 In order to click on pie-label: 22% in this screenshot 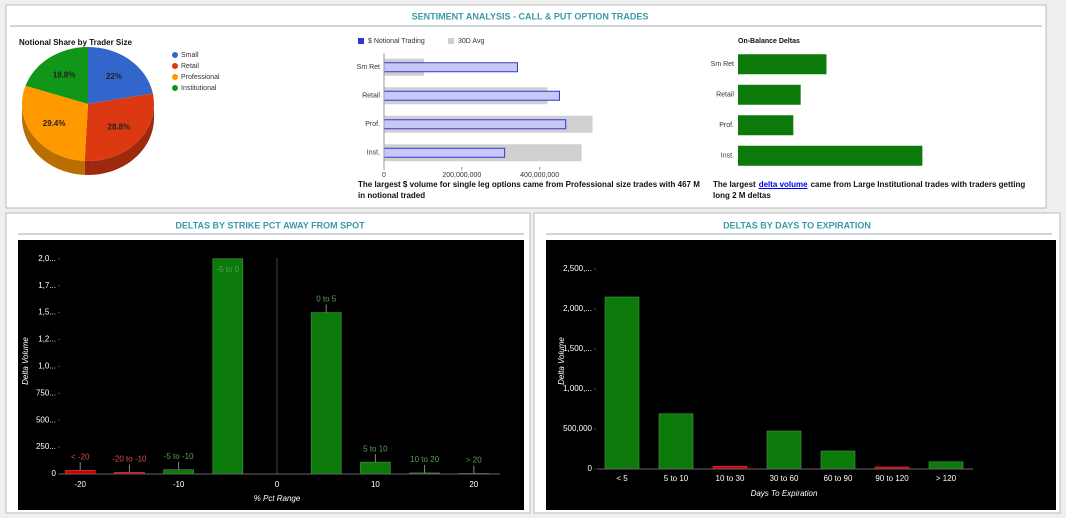, I will do `click(114, 76)`.